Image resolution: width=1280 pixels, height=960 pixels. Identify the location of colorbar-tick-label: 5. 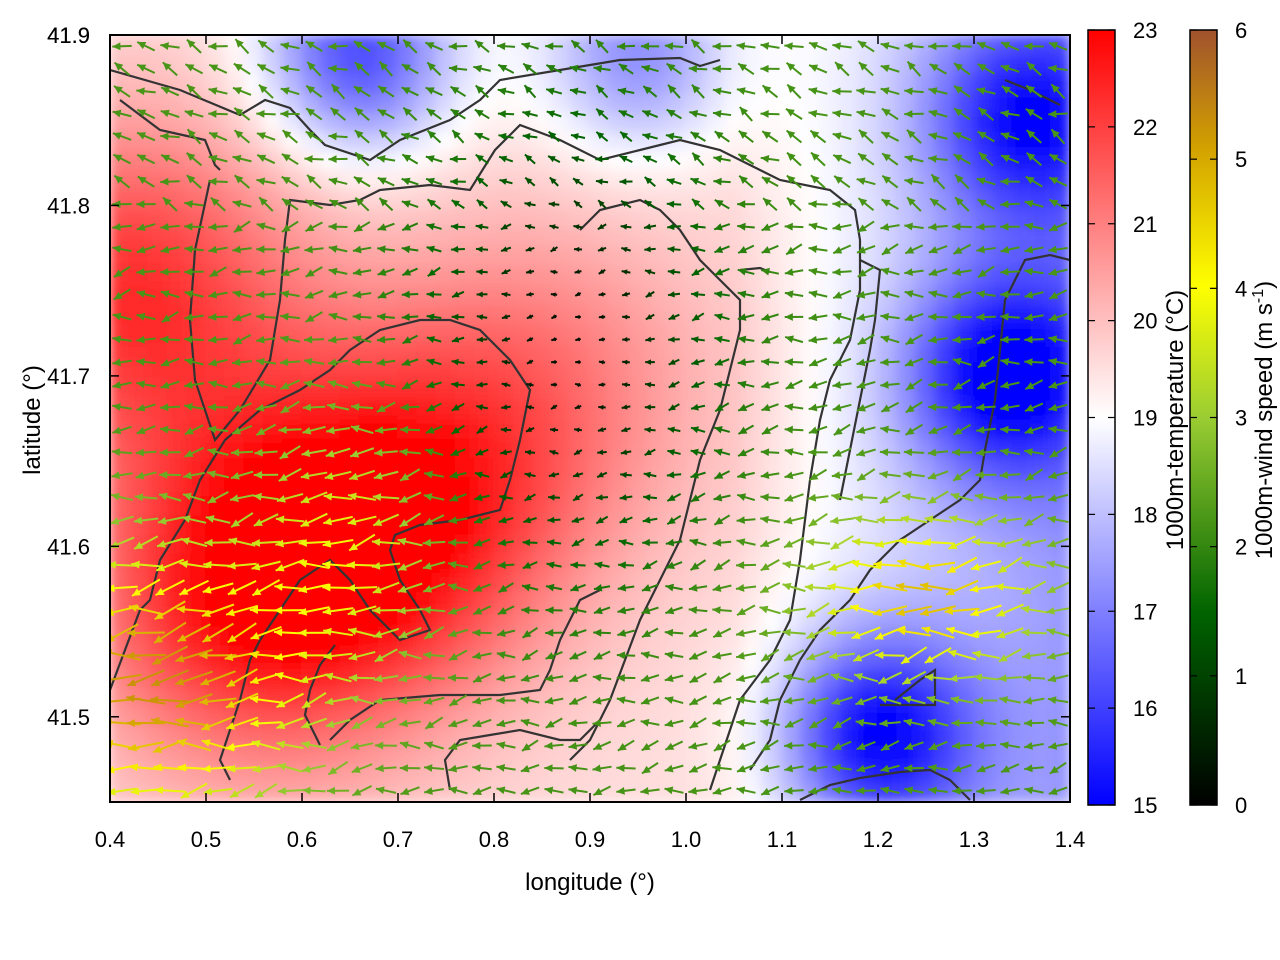
(1241, 159).